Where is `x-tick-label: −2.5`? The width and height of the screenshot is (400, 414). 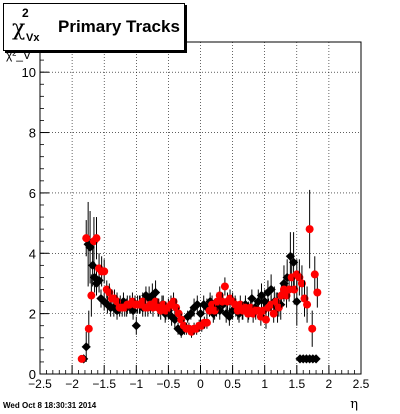
x-tick-label: −2.5 is located at coordinates (40, 384).